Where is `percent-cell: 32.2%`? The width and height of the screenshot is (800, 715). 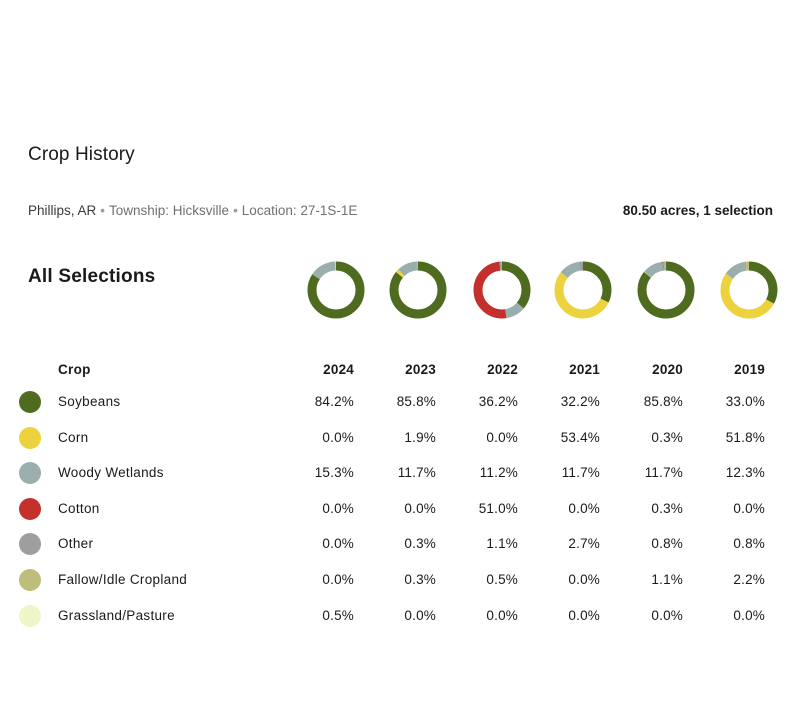 percent-cell: 32.2% is located at coordinates (580, 401).